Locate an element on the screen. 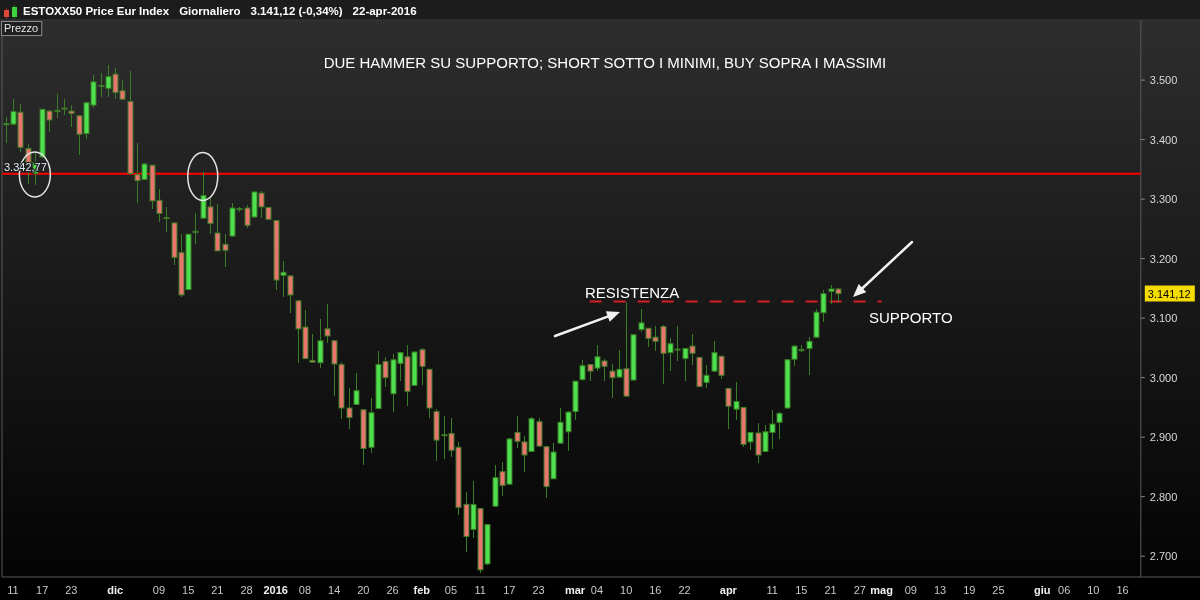 The width and height of the screenshot is (1200, 600). y-tick-label: 3.300 is located at coordinates (1163, 199).